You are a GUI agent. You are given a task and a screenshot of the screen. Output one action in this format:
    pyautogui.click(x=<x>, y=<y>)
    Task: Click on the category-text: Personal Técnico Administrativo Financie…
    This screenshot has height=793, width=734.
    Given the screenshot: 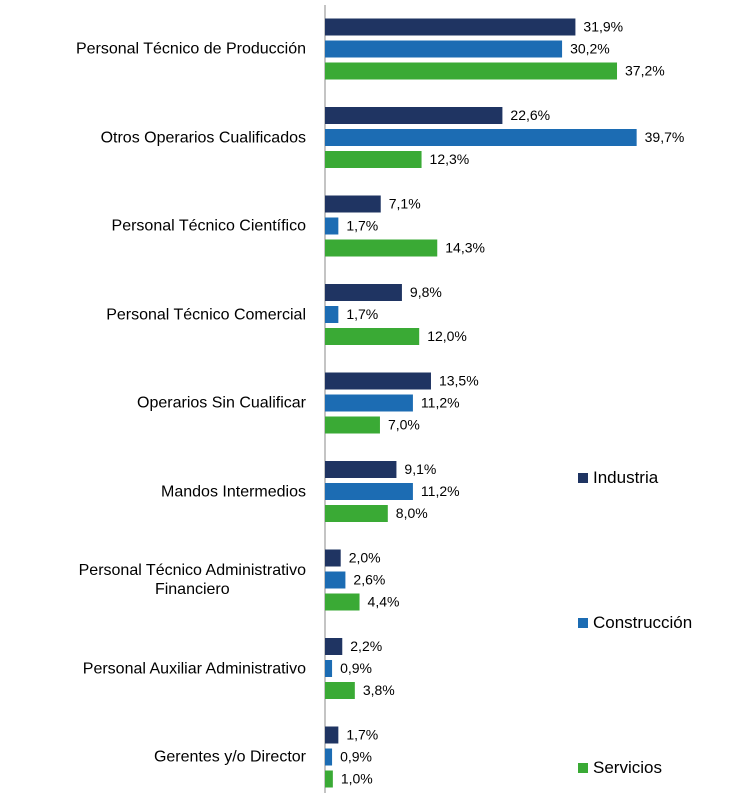 What is the action you would take?
    pyautogui.click(x=192, y=580)
    